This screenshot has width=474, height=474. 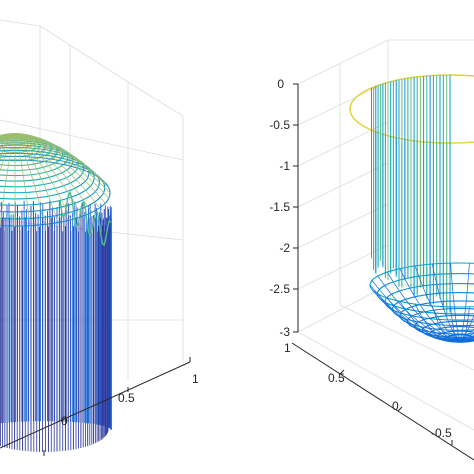 What do you see at coordinates (64, 421) in the screenshot?
I see `left-x-tick-0: 0` at bounding box center [64, 421].